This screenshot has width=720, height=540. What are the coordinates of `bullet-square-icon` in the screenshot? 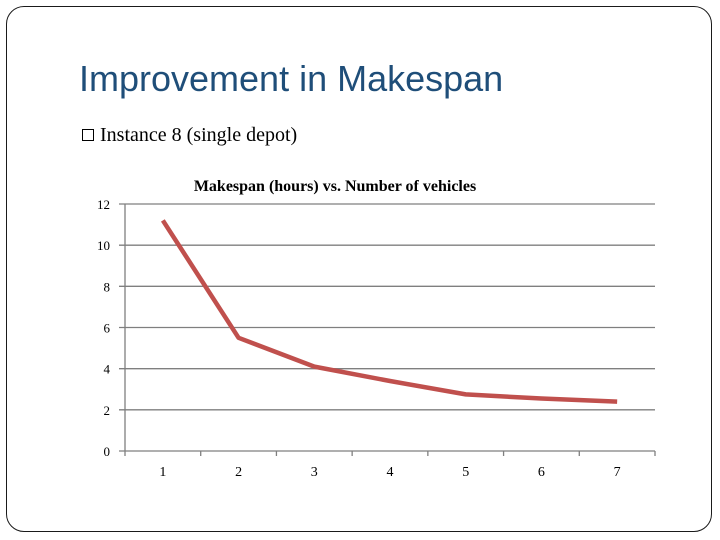 It's located at (88, 135).